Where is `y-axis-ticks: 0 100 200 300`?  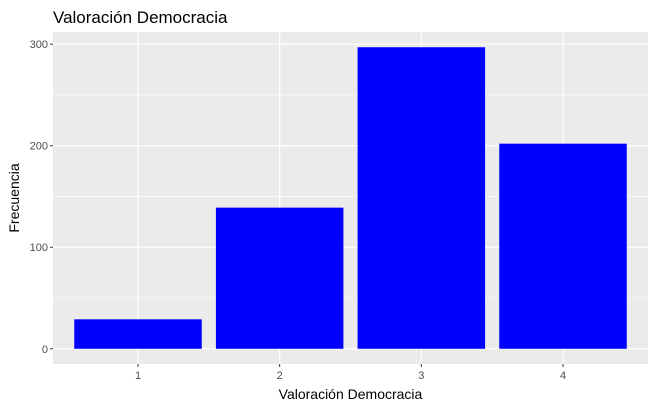 y-axis-ticks: 0 100 200 300 is located at coordinates (41, 197).